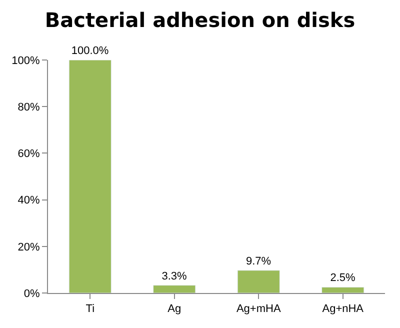  Describe the element at coordinates (26, 60) in the screenshot. I see `y-tick-label: 100%` at that location.